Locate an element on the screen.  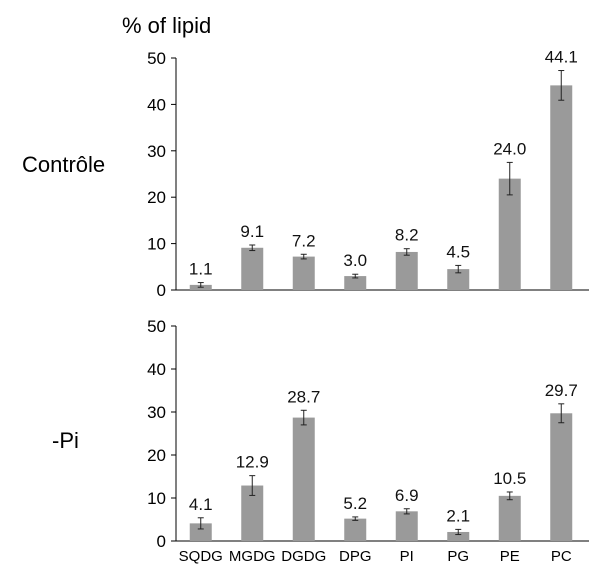
panel-label-minus-pi: -Pi is located at coordinates (65, 440).